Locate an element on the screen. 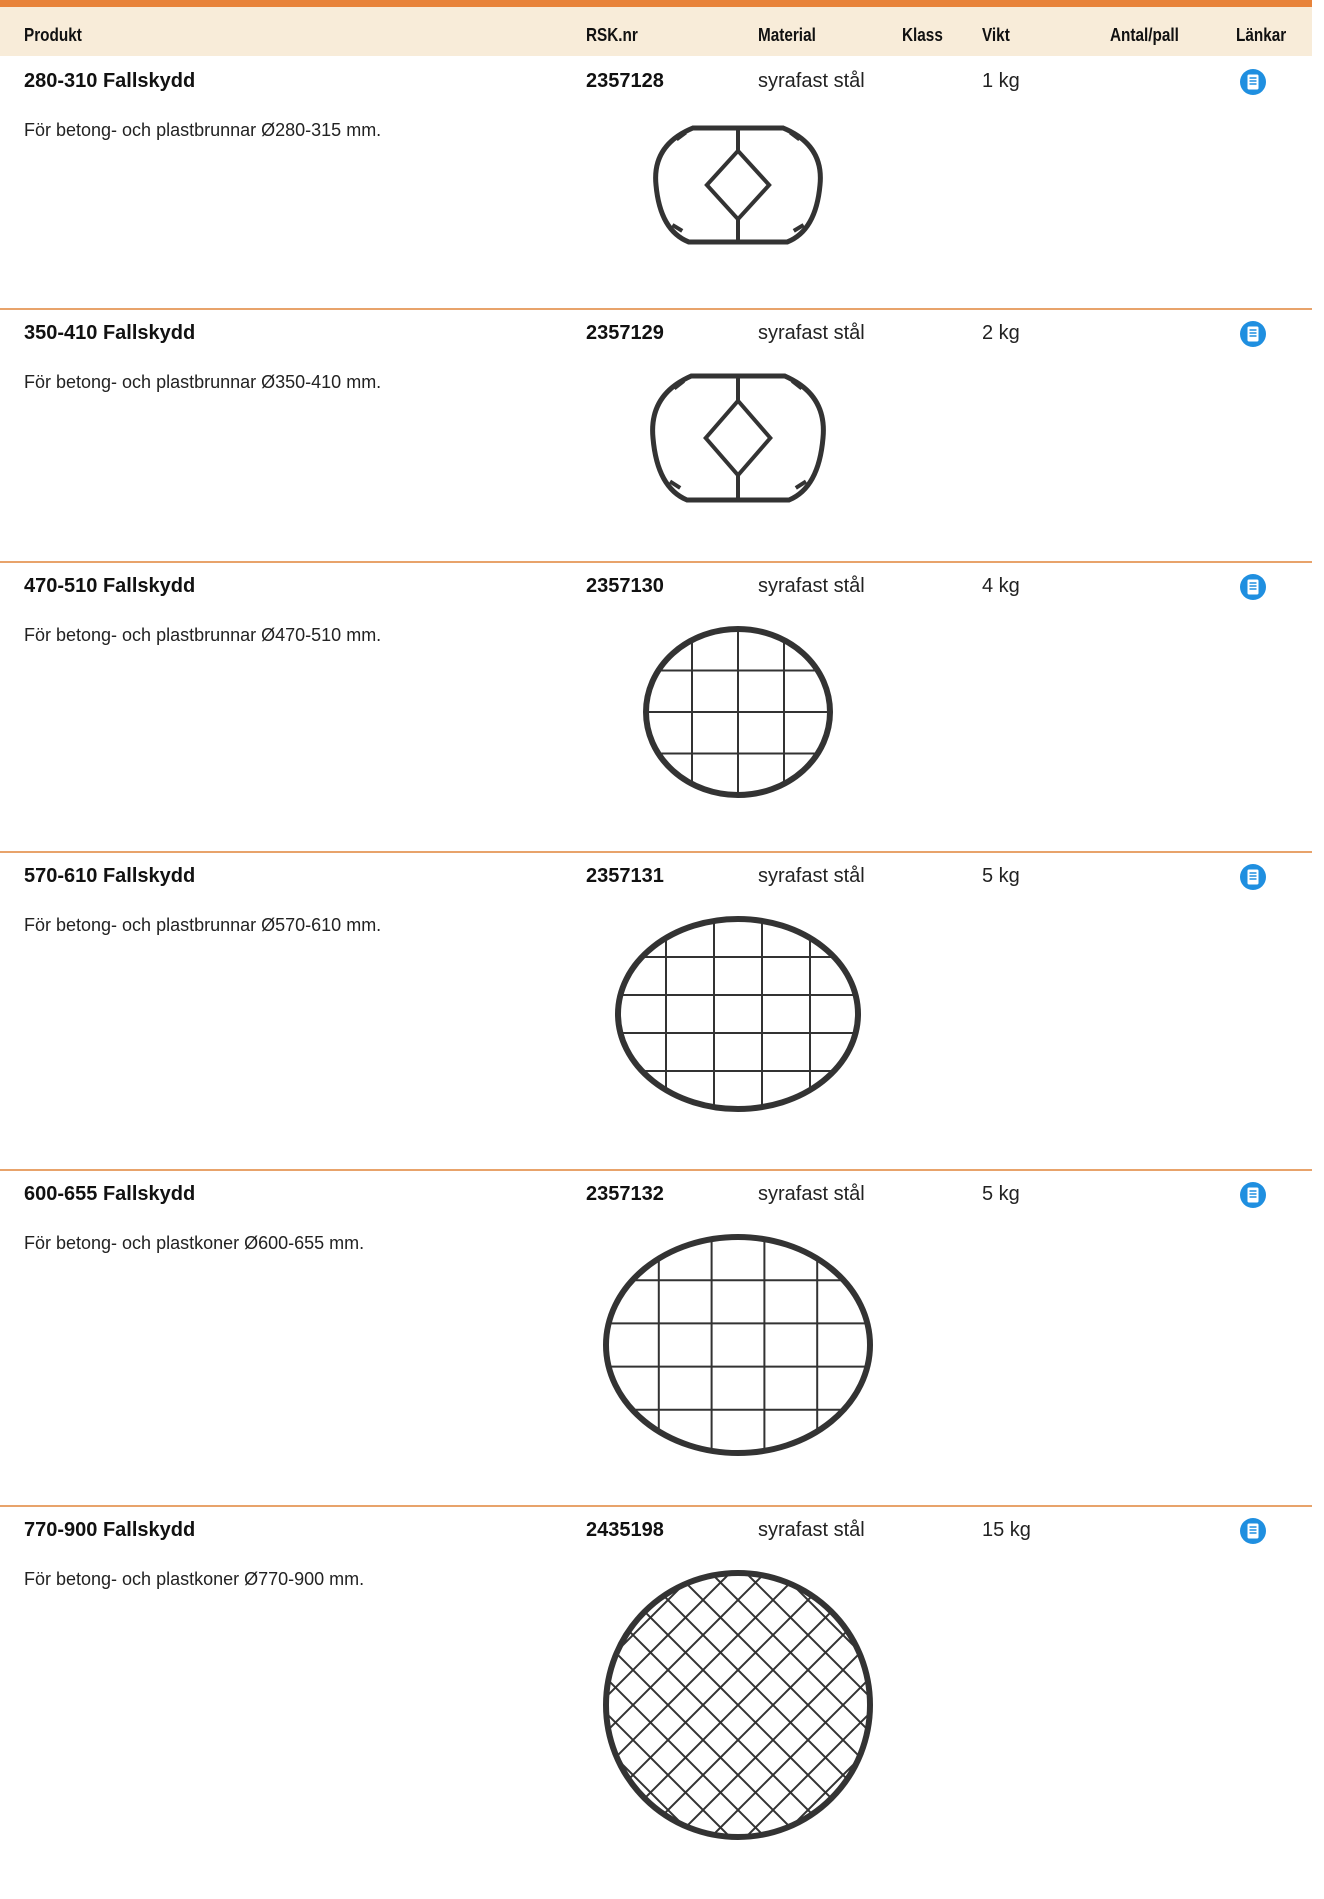 The width and height of the screenshot is (1324, 1899). rsk-number: 2357132 is located at coordinates (625, 1194).